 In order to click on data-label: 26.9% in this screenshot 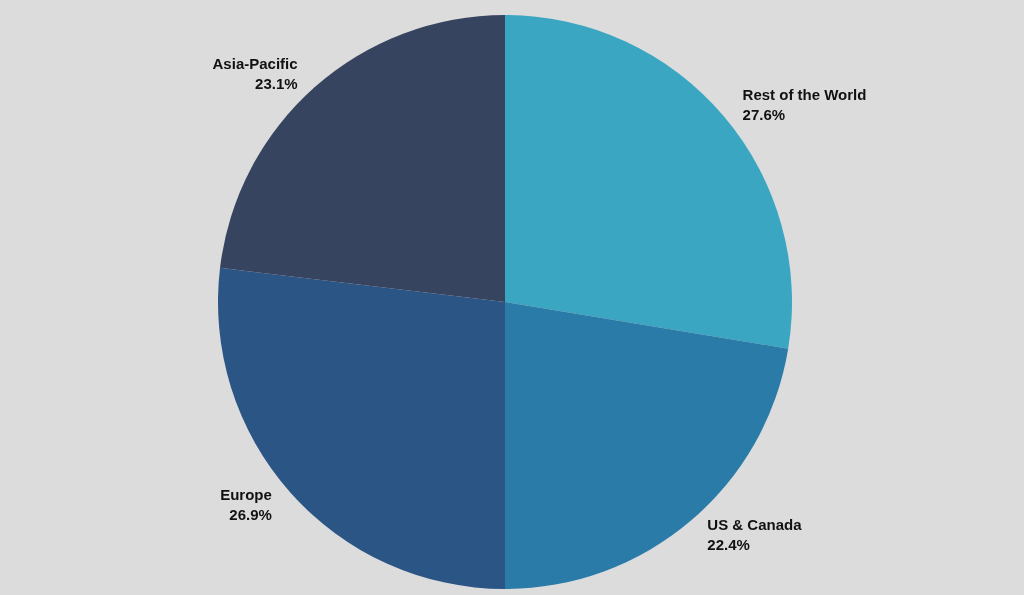, I will do `click(250, 514)`.